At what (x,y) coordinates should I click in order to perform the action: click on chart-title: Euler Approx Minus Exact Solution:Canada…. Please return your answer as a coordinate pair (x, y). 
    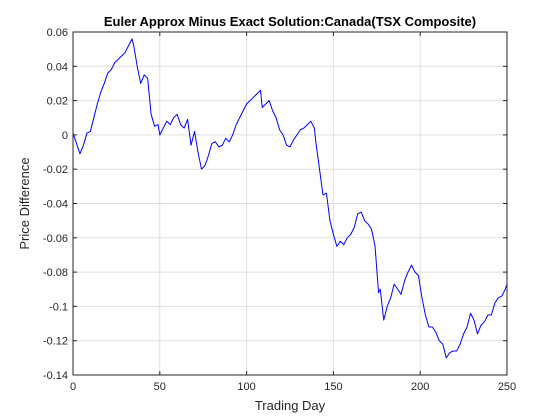
    Looking at the image, I should click on (290, 21).